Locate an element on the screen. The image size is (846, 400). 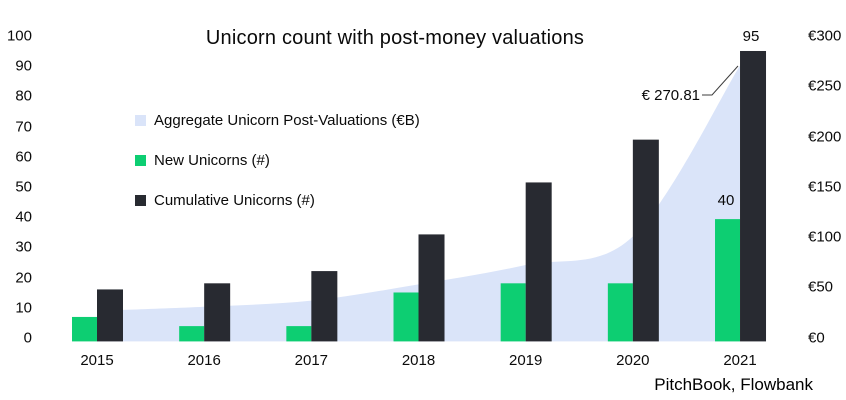
source-credit: PitchBook, Flowbank is located at coordinates (733, 384).